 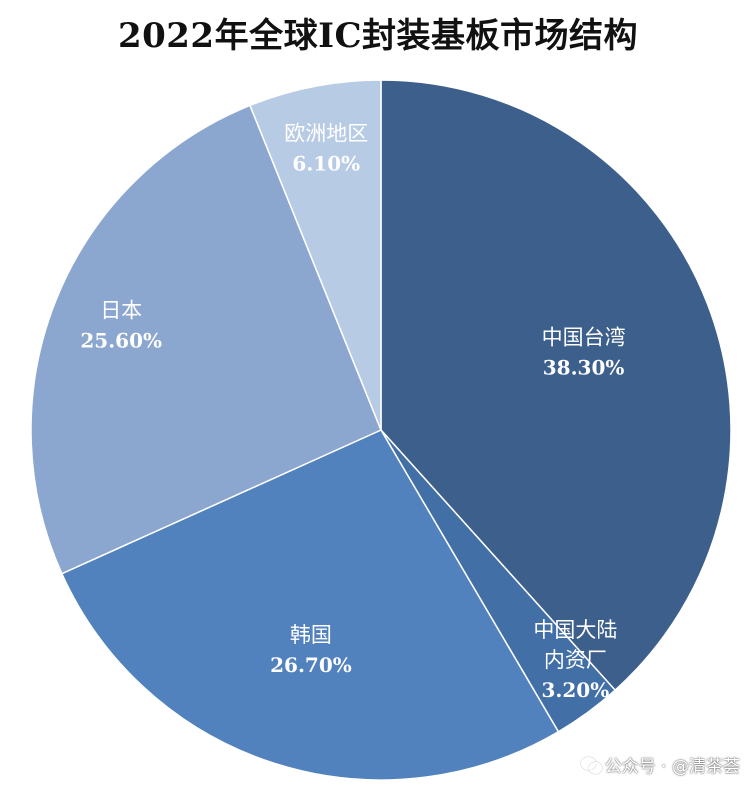 I want to click on slice-label: 欧洲地区, so click(x=326, y=133).